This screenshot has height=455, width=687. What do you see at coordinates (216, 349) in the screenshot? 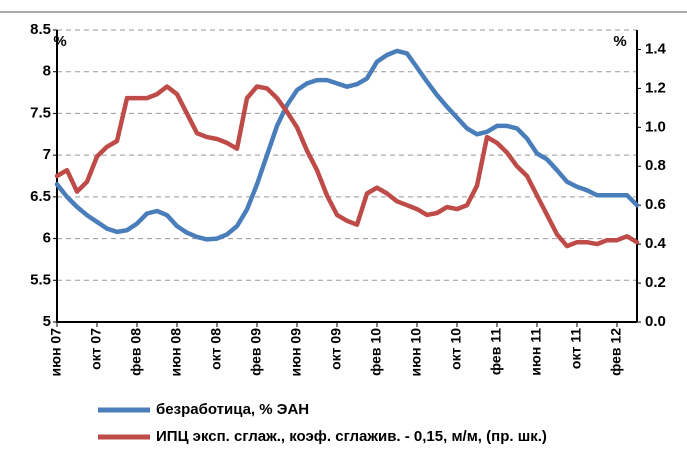
I see `x-tick-label: окт 08` at bounding box center [216, 349].